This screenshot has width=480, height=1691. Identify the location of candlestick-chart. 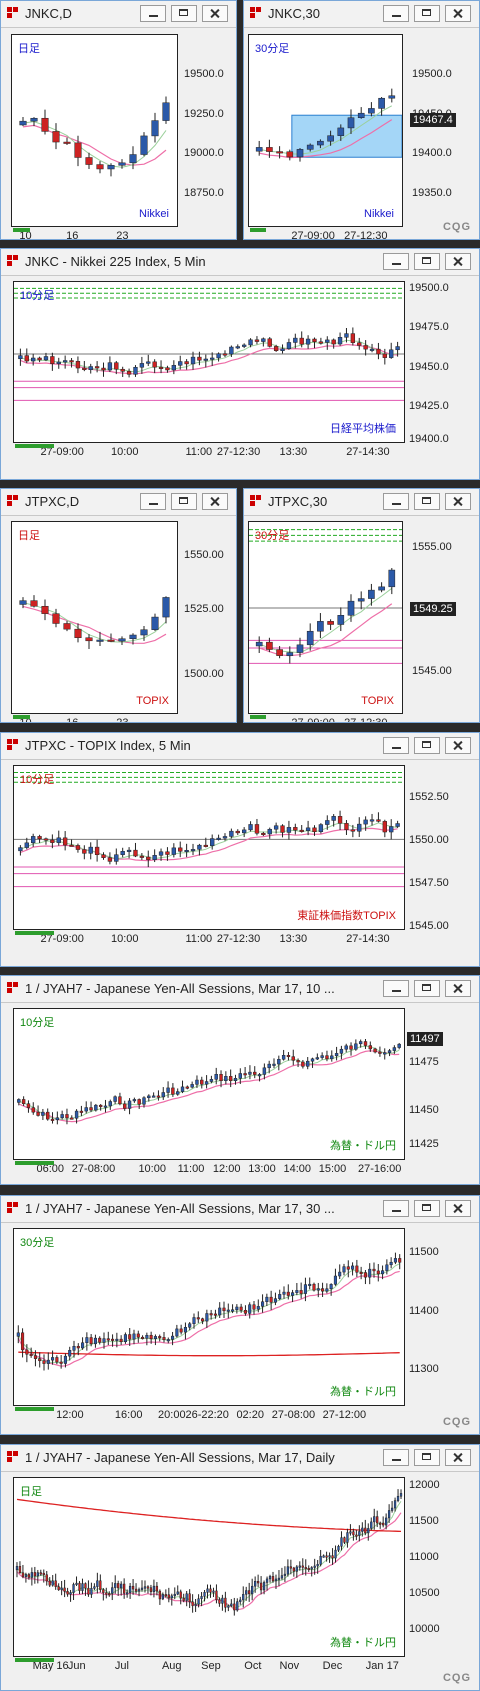
(209, 1311).